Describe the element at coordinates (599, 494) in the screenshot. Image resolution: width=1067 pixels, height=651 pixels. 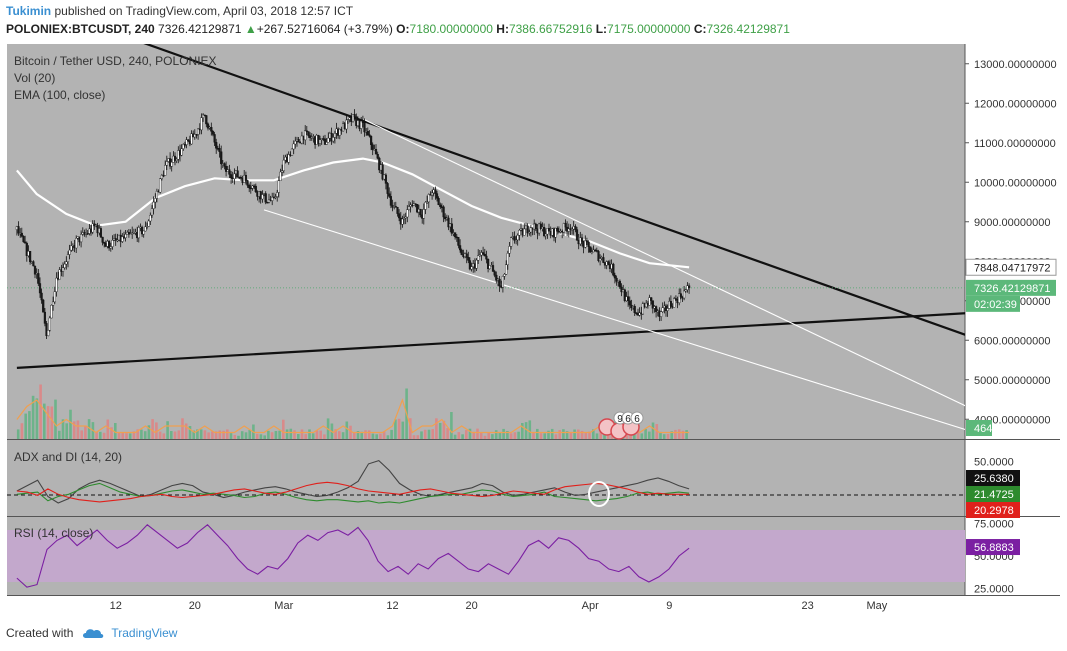
I see `circle-annotation` at that location.